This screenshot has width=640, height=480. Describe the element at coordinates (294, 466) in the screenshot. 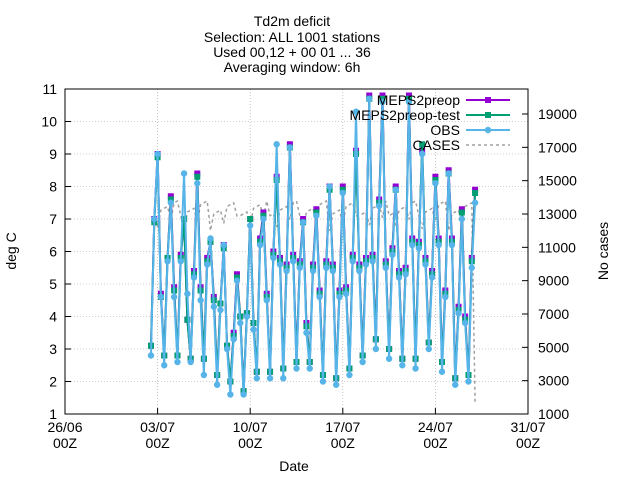

I see `x-axis-label: Date` at that location.